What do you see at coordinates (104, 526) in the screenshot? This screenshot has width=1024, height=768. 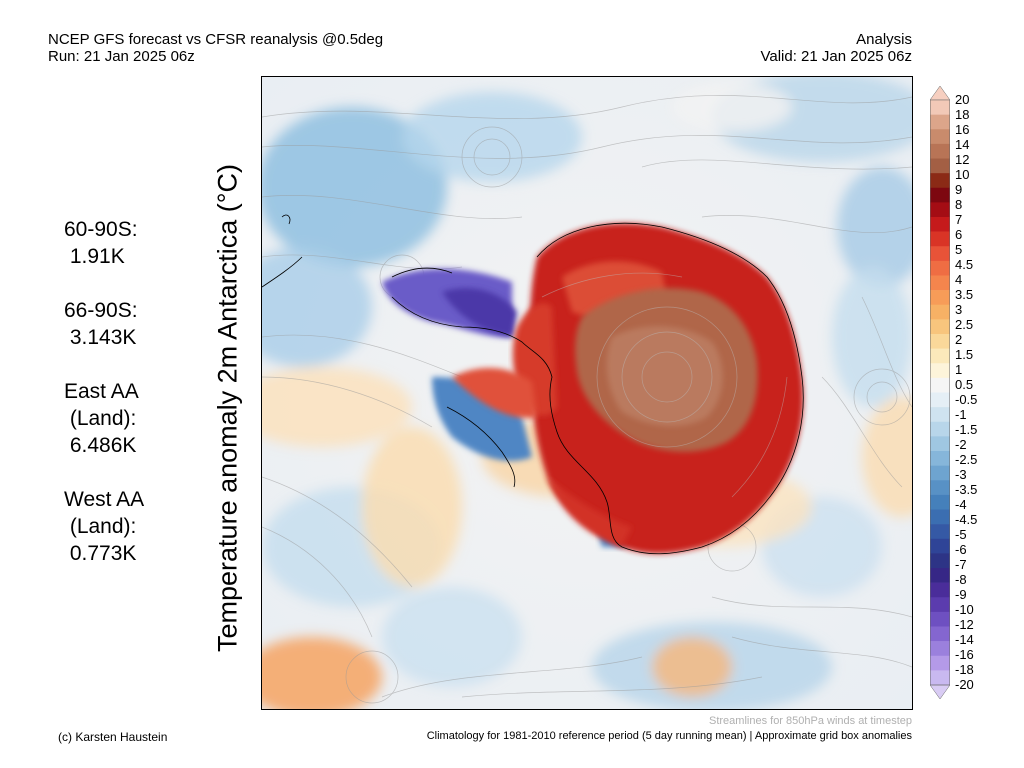 I see `stat-west-aa: West AA (Land): 0.773K` at bounding box center [104, 526].